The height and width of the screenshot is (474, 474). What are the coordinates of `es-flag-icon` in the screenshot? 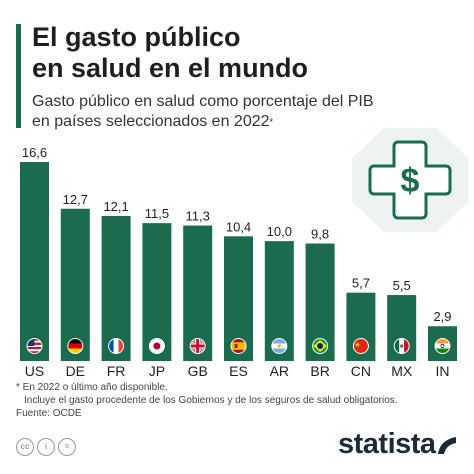 It's located at (238, 346).